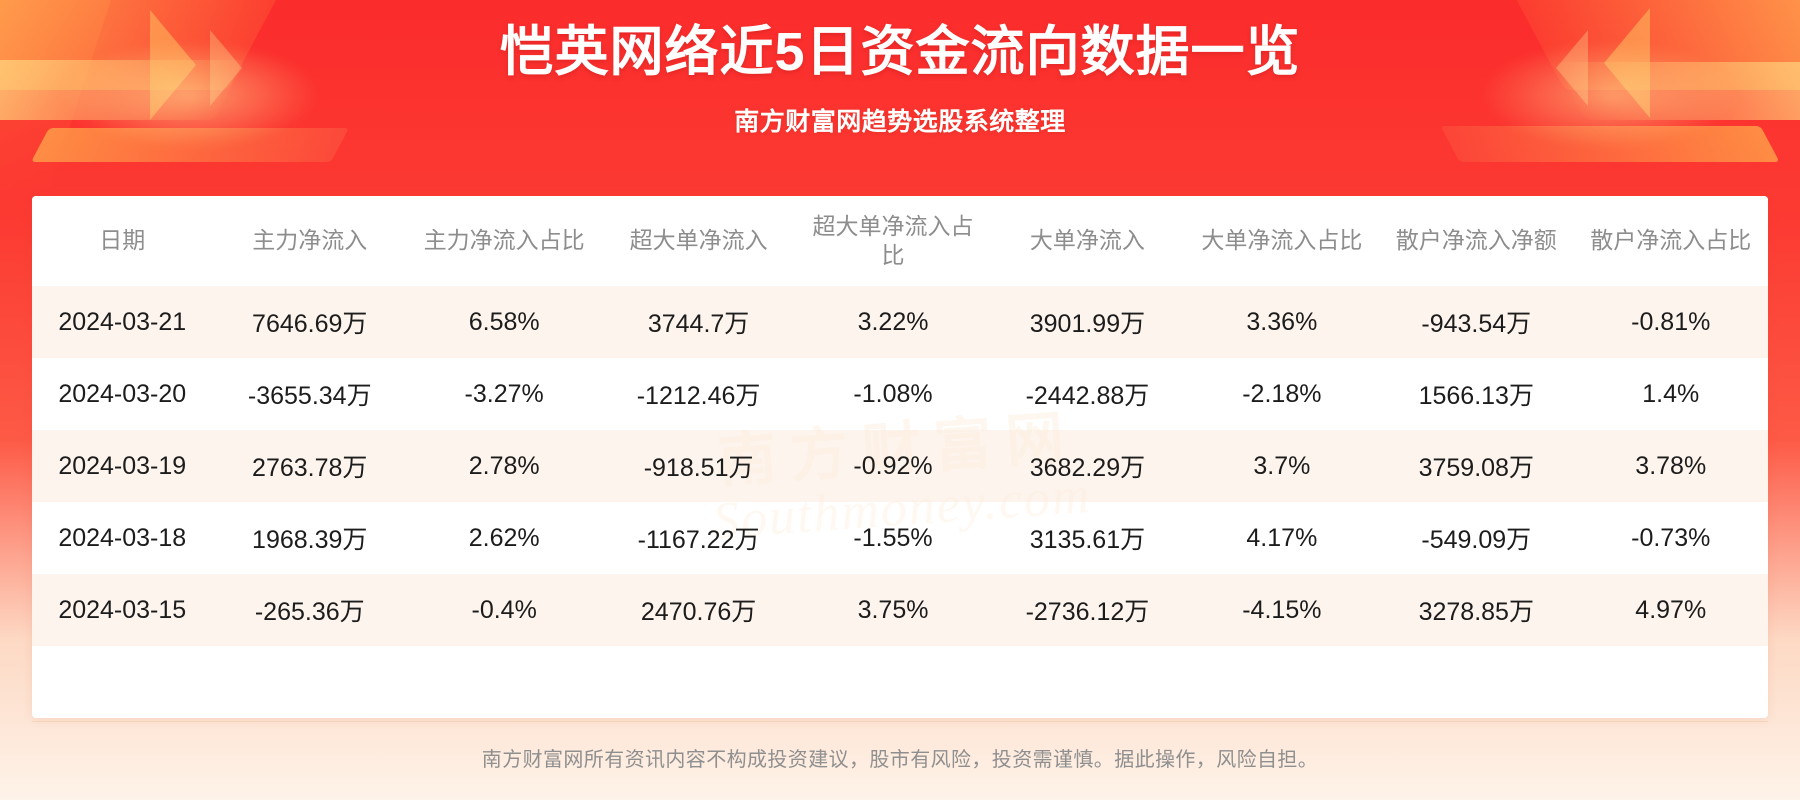 The image size is (1800, 800). What do you see at coordinates (504, 394) in the screenshot?
I see `cell-main-pct: -3.27%` at bounding box center [504, 394].